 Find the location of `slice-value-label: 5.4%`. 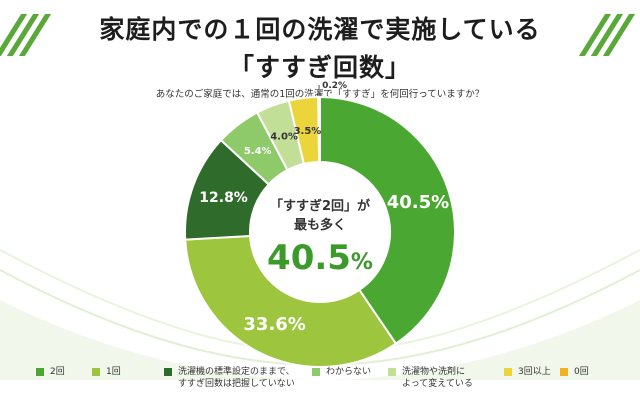

slice-value-label: 5.4% is located at coordinates (258, 151).